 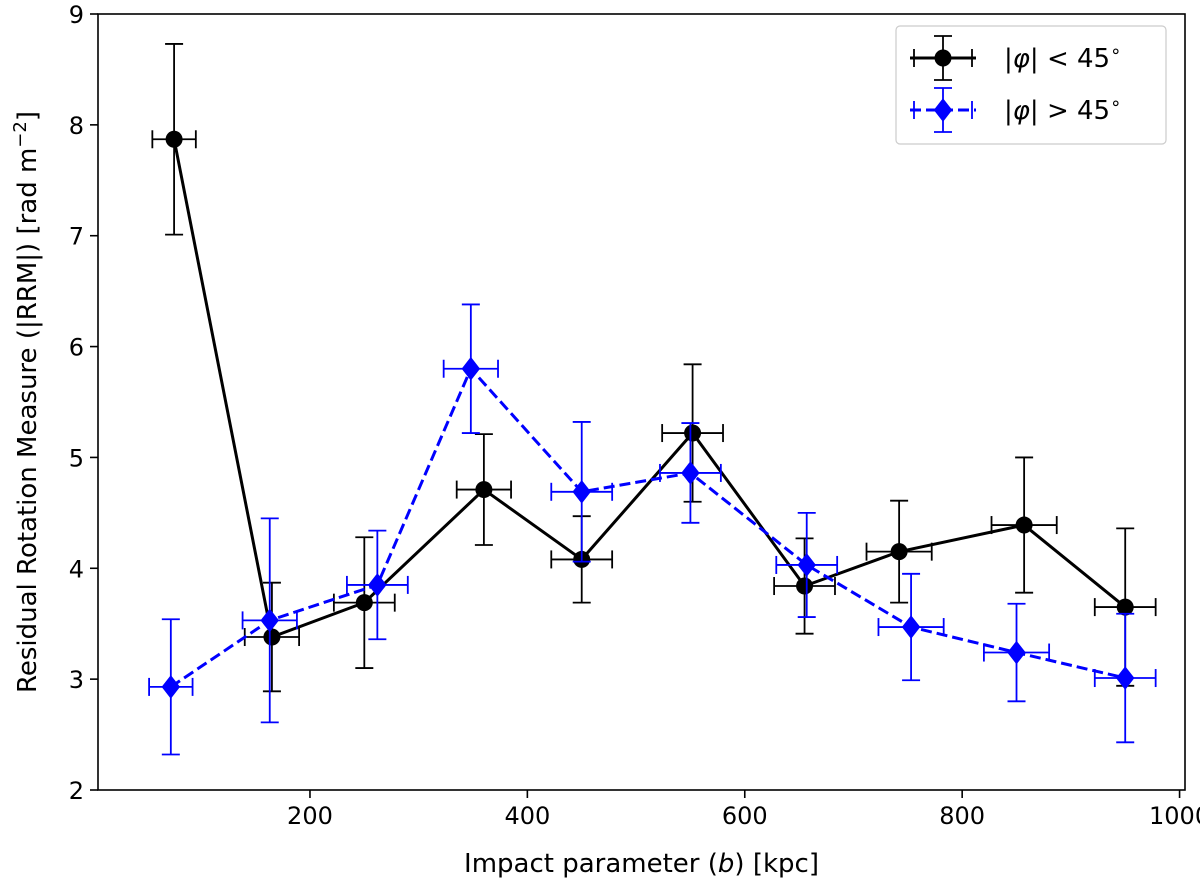 I want to click on y-tick-label: 3, so click(x=76, y=680).